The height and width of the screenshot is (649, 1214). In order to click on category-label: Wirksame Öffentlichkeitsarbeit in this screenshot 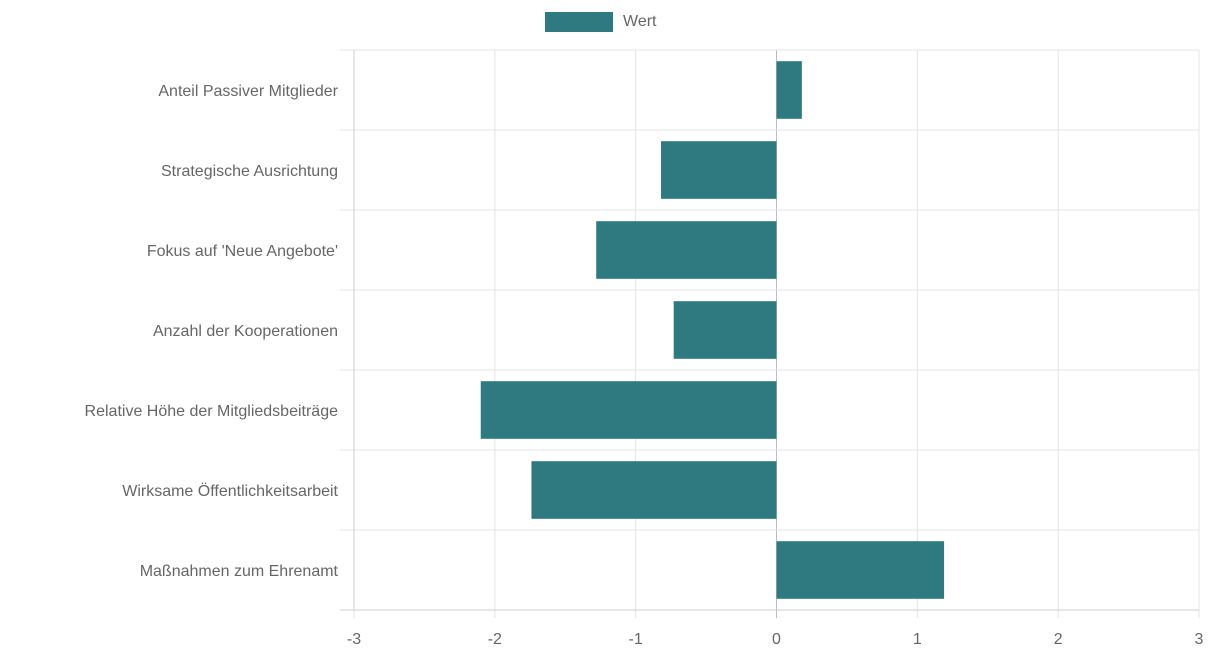, I will do `click(230, 491)`.